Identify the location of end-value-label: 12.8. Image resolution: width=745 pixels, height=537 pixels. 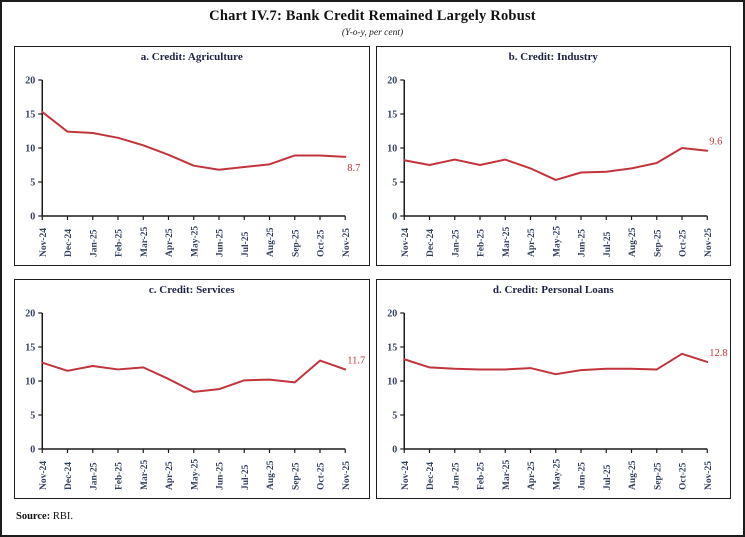
(718, 353).